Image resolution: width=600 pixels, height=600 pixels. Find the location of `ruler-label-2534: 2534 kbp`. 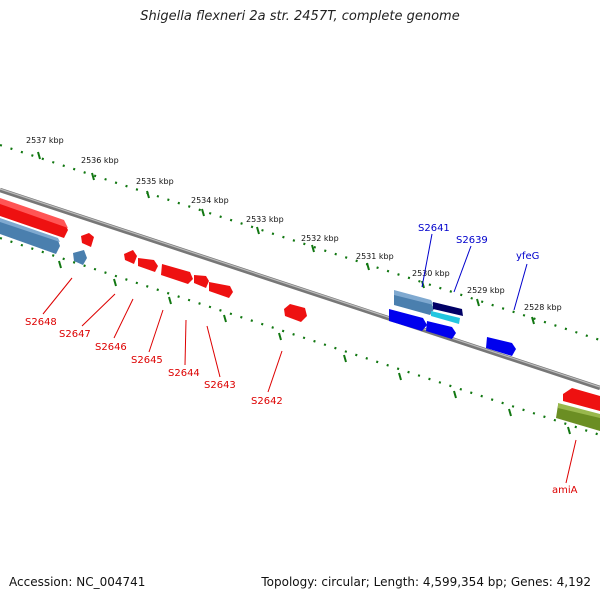

ruler-label-2534: 2534 kbp is located at coordinates (210, 200).